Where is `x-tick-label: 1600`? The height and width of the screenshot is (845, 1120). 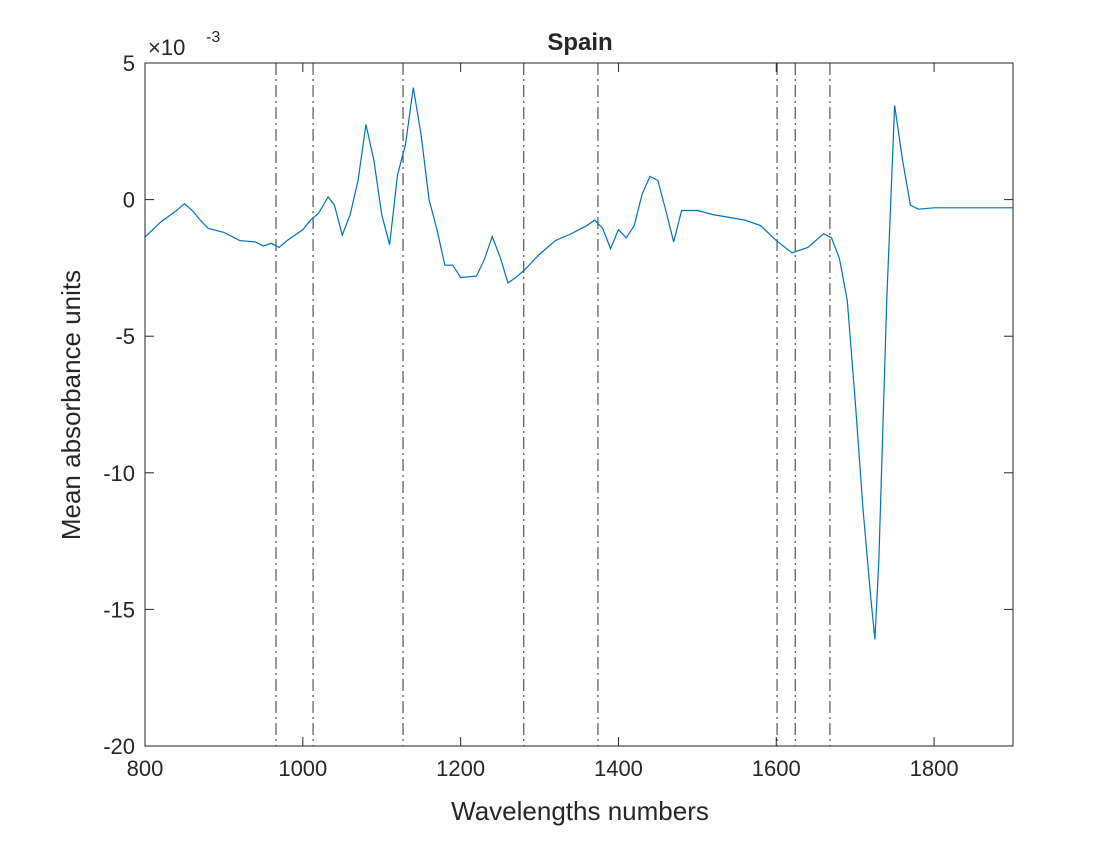
x-tick-label: 1600 is located at coordinates (776, 768).